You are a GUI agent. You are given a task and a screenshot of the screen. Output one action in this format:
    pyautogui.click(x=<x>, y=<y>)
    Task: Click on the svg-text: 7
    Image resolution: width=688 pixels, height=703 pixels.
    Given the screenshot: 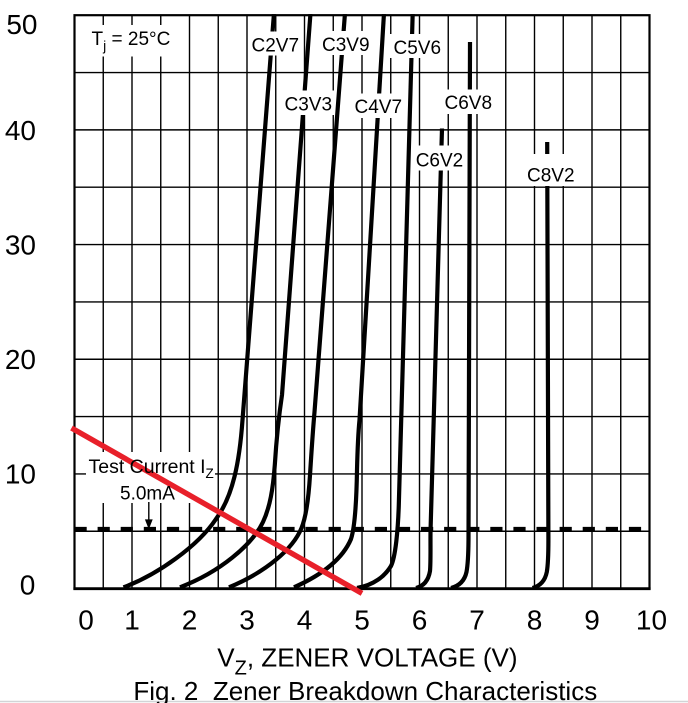 What is the action you would take?
    pyautogui.click(x=477, y=620)
    